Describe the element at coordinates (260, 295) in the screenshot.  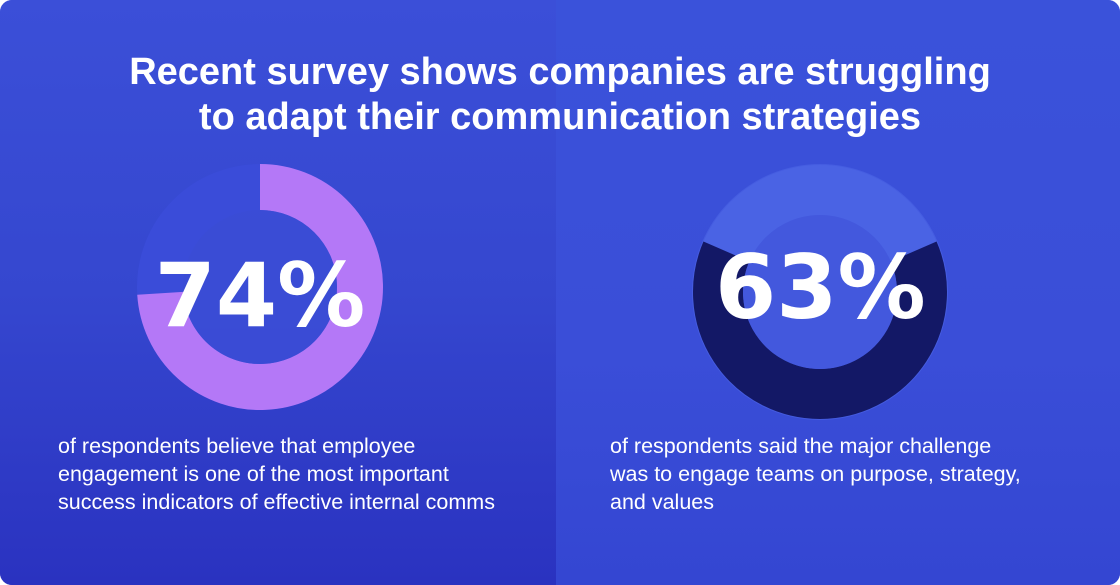
I see `stat-value-left: 74%` at that location.